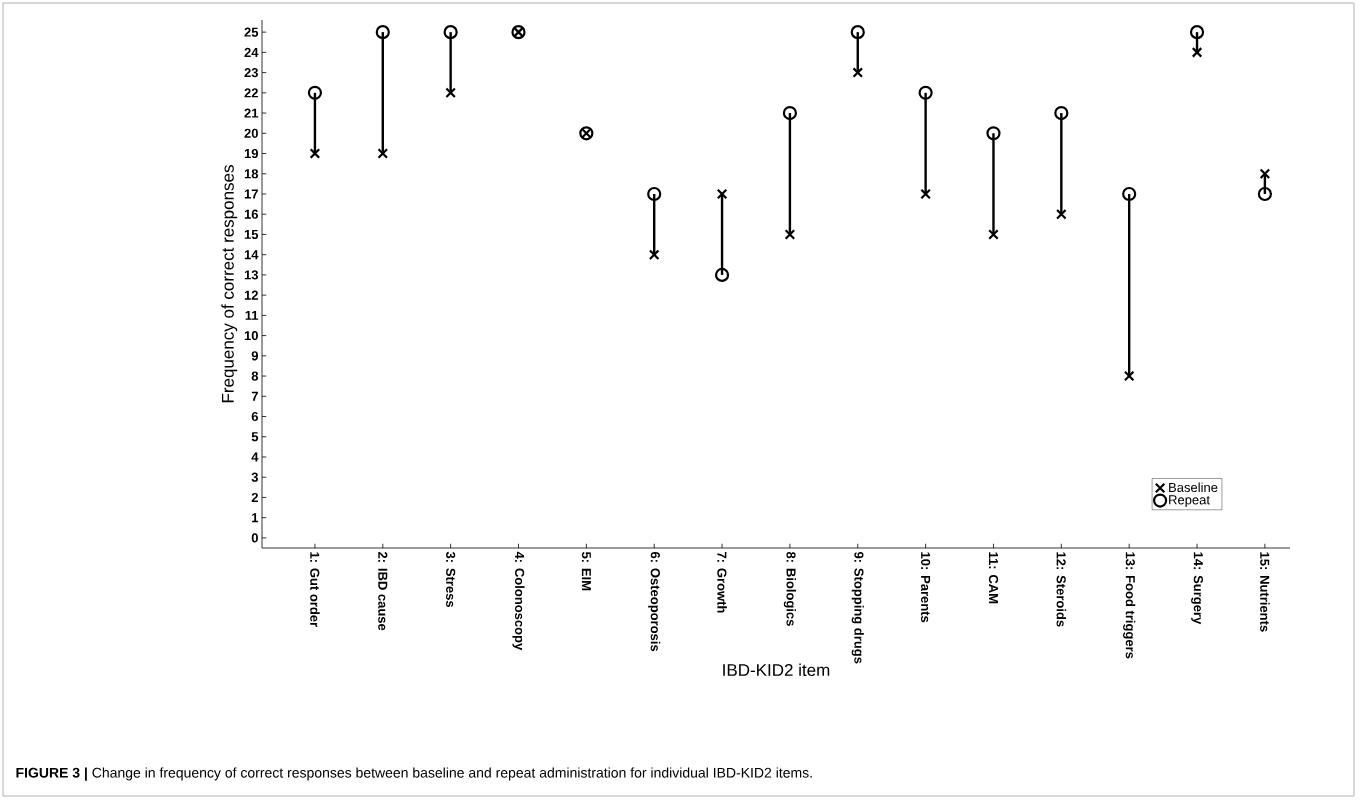 This screenshot has height=808, width=1360. What do you see at coordinates (1193, 487) in the screenshot?
I see `legend-label: Baseline` at bounding box center [1193, 487].